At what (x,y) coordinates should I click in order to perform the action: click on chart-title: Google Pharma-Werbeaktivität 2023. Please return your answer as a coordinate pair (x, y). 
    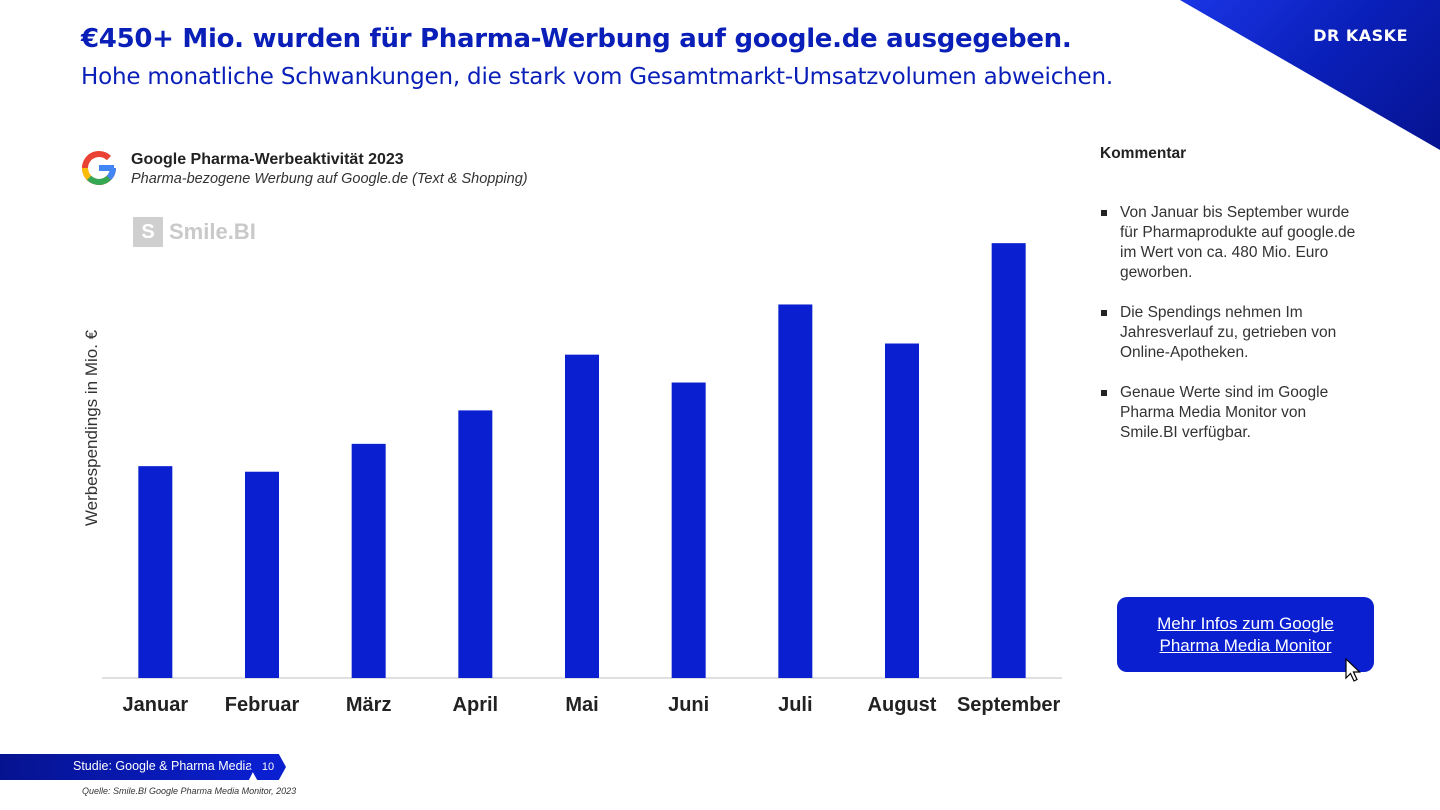
    Looking at the image, I should click on (267, 159).